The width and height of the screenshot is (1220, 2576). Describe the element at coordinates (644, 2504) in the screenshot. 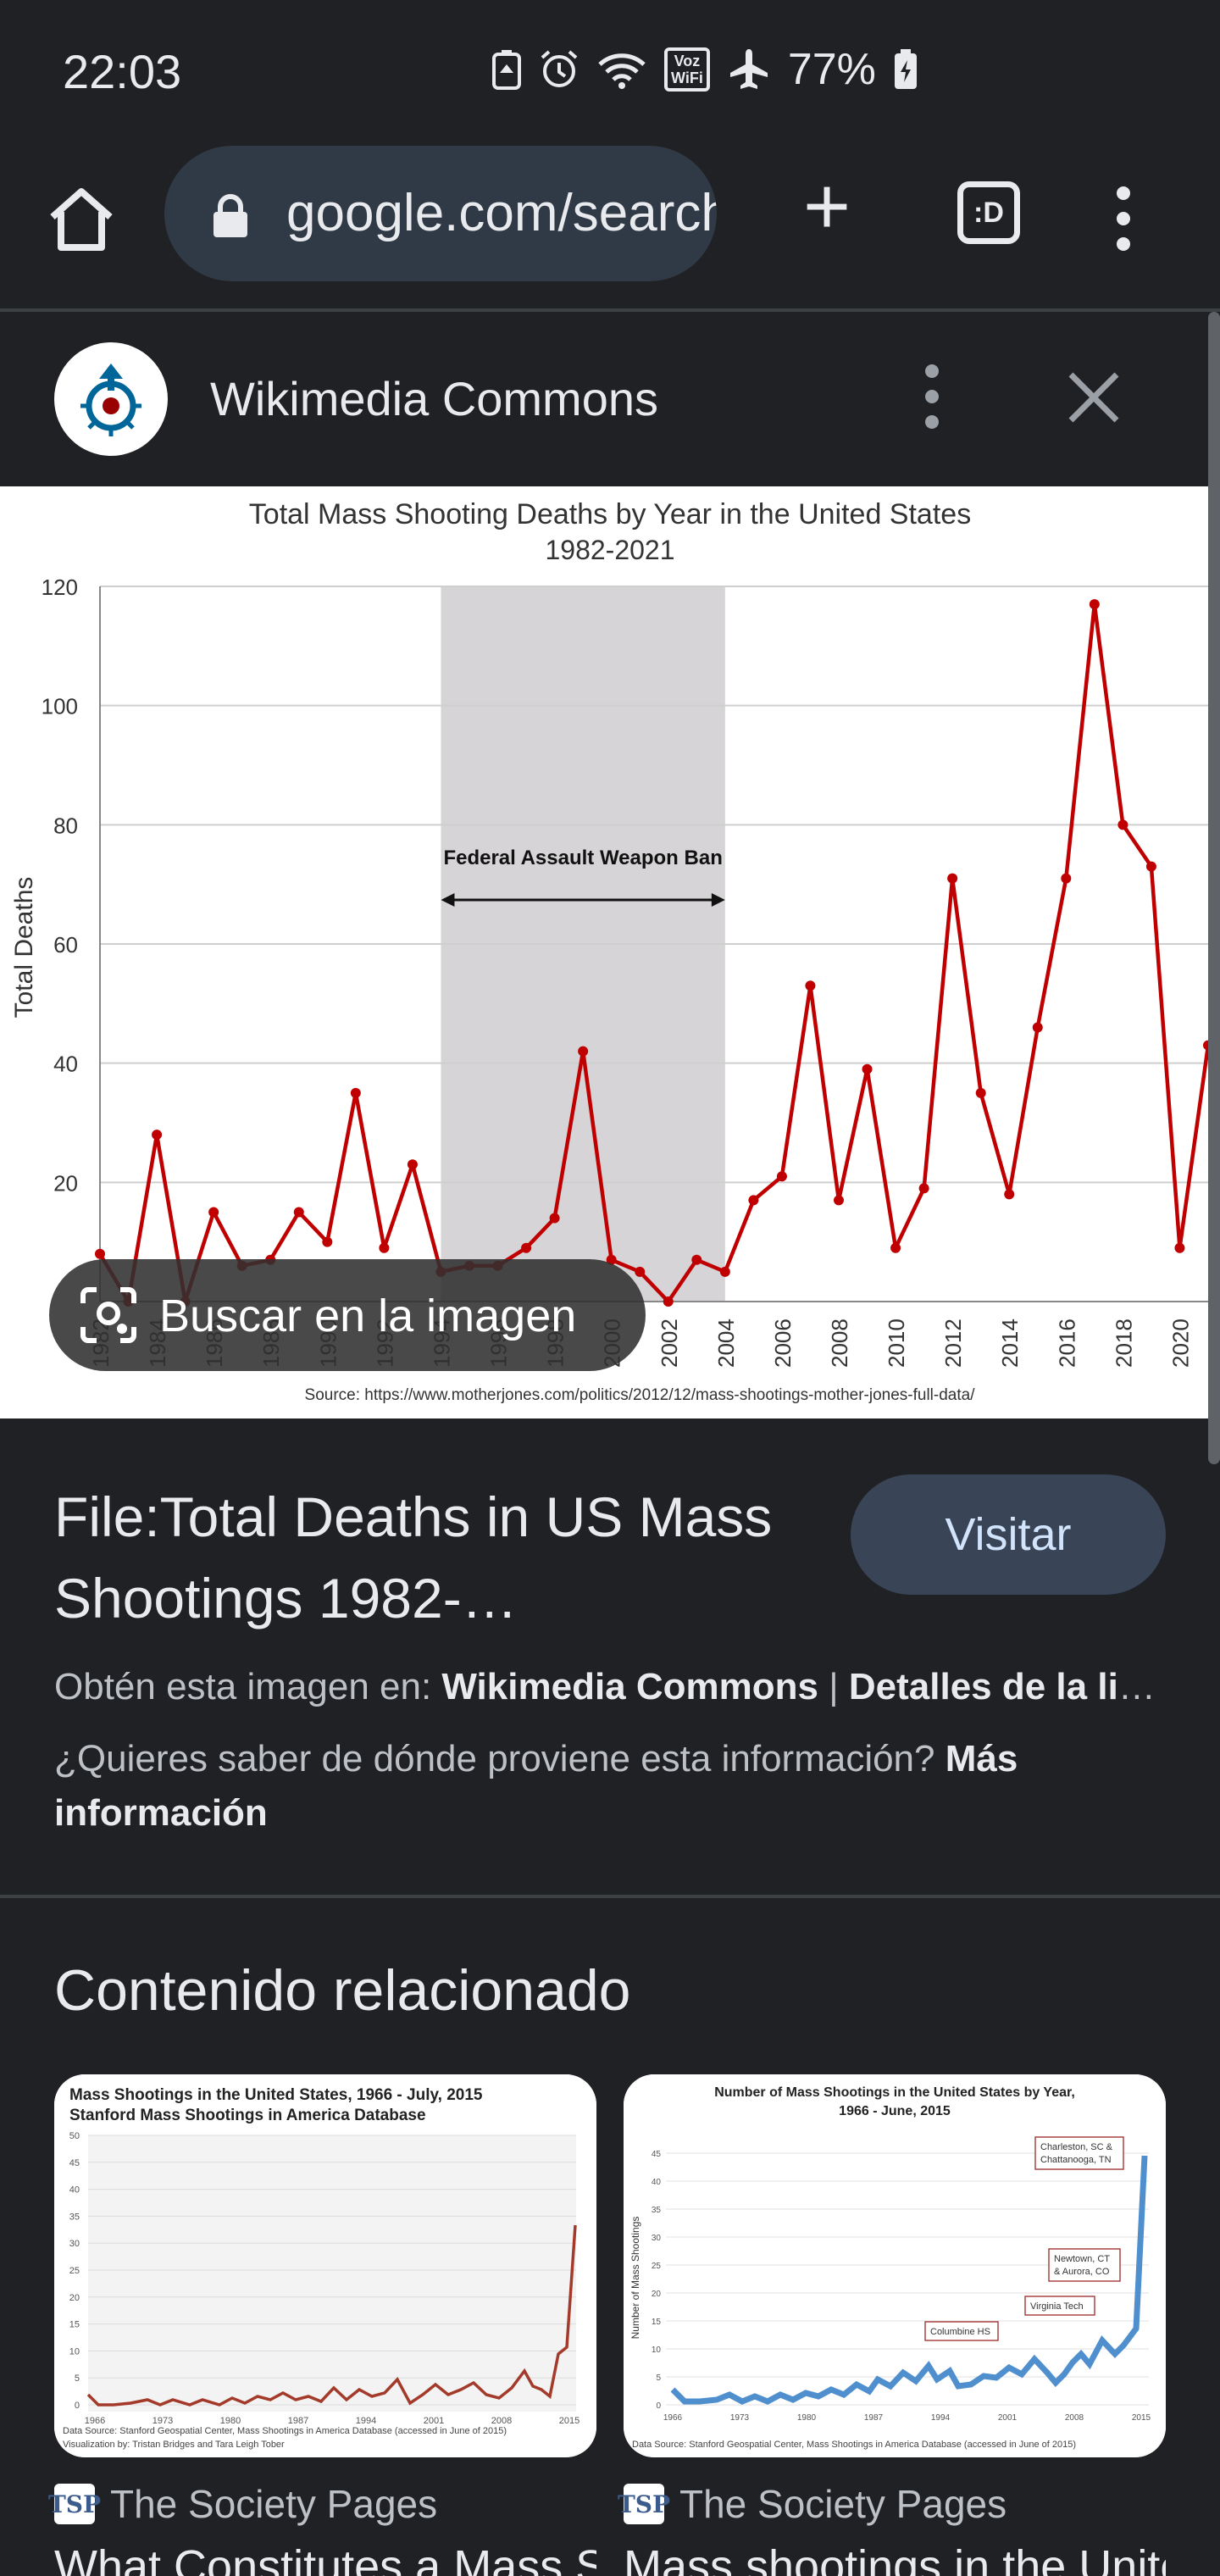

I see `society-pages-icon: TSP` at that location.